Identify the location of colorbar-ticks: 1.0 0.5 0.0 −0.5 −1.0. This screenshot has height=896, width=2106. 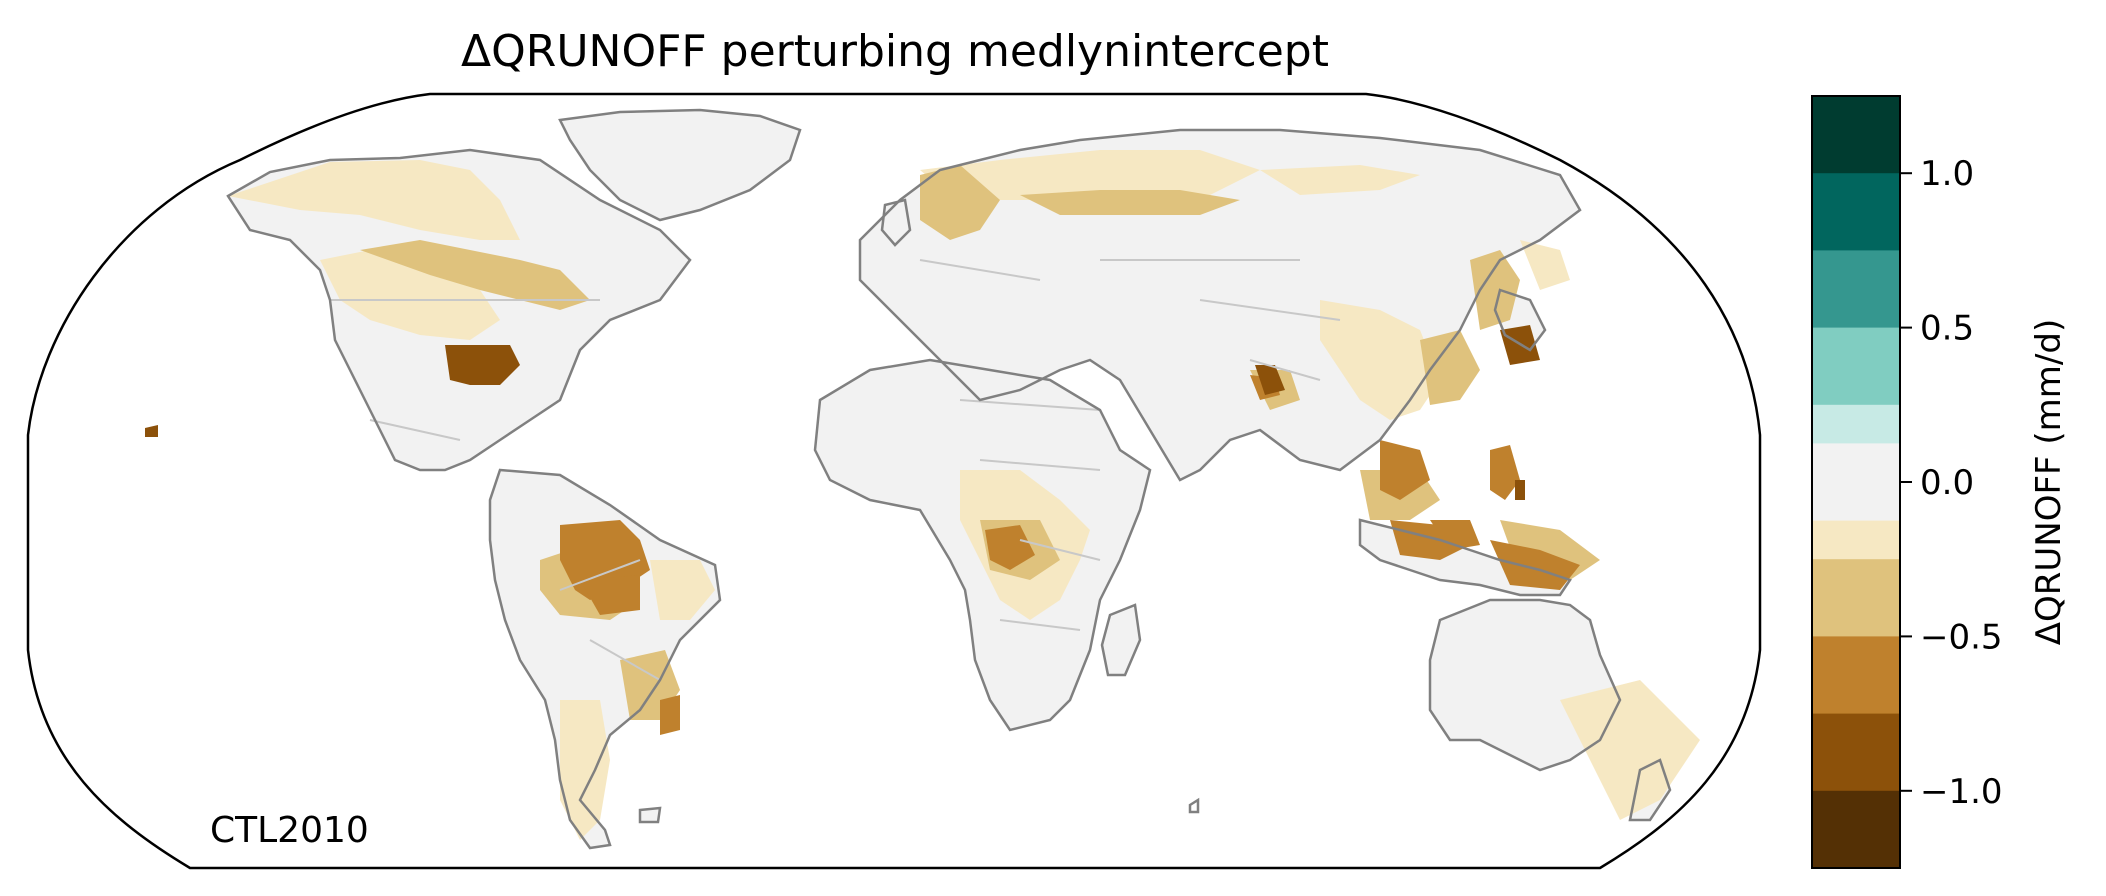
(1951, 483).